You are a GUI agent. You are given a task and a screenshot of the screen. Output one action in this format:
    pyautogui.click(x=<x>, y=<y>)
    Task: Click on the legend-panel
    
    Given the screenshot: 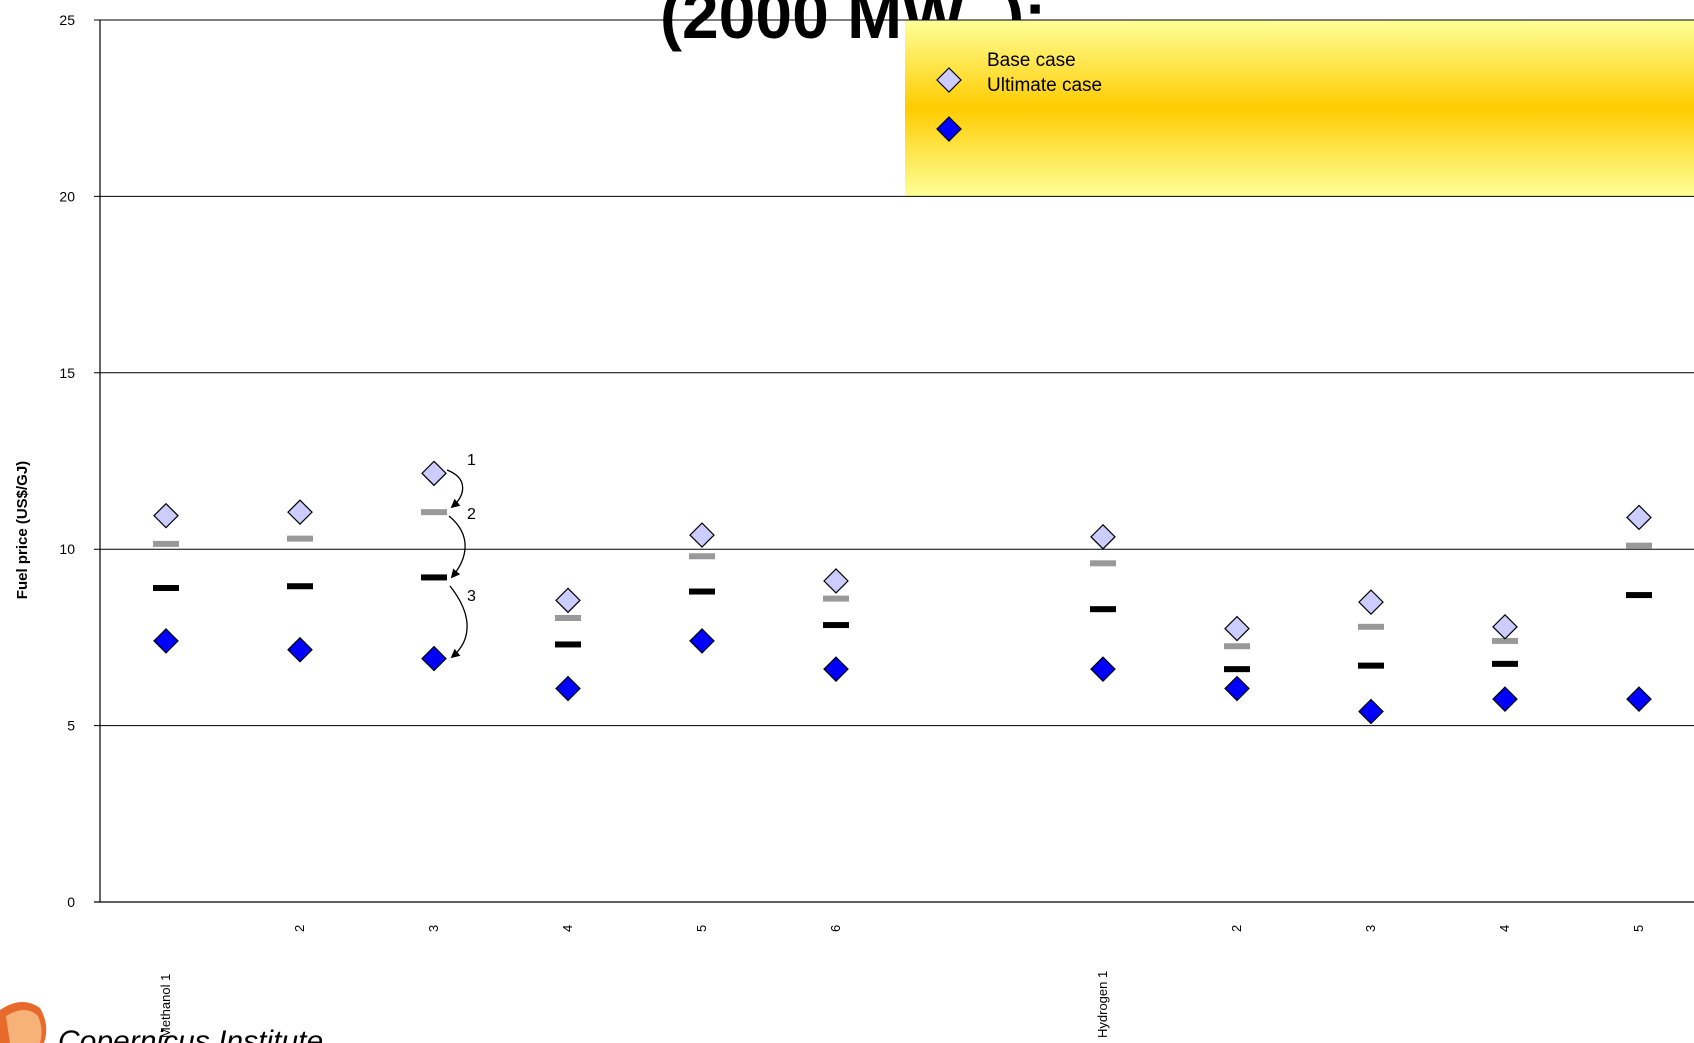 What is the action you would take?
    pyautogui.click(x=1299, y=108)
    